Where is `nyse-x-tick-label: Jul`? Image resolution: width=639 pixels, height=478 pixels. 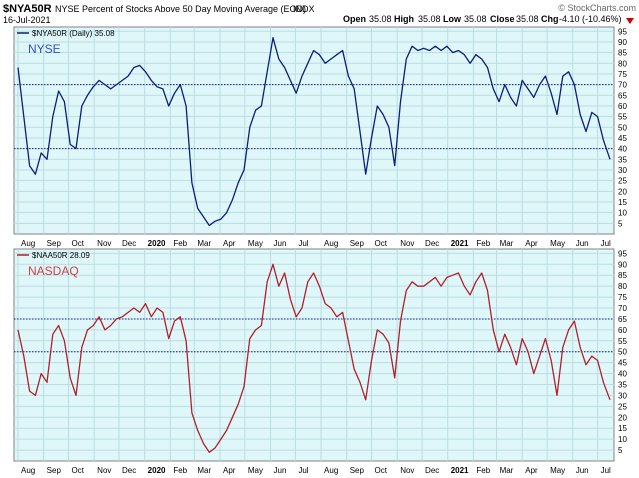
nyse-x-tick-label: Jul is located at coordinates (606, 243).